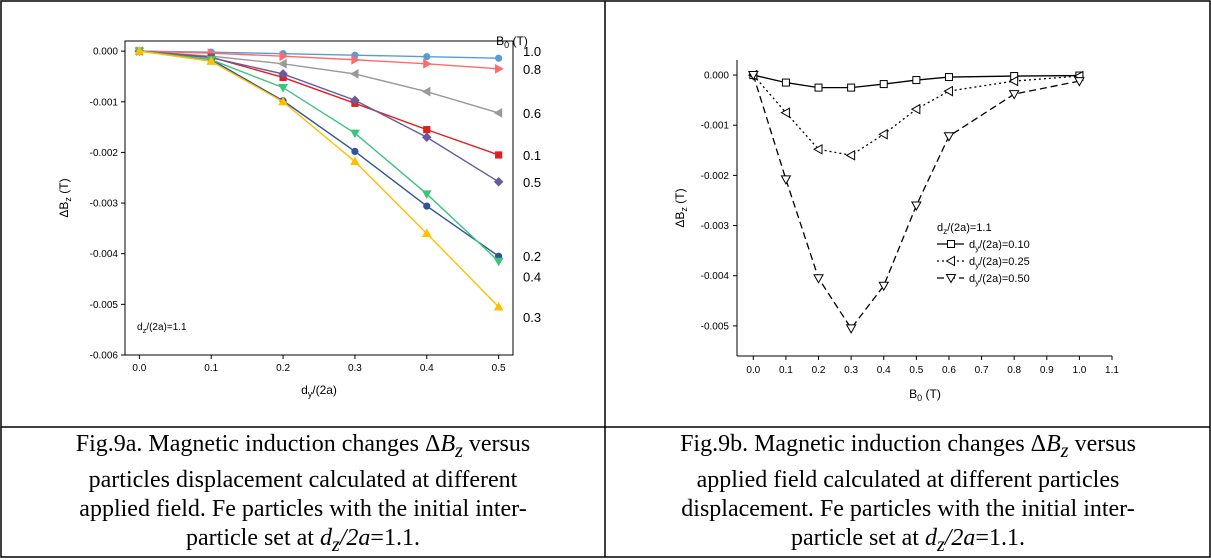 The height and width of the screenshot is (560, 1211). I want to click on x-tick-label: 0.8, so click(1014, 370).